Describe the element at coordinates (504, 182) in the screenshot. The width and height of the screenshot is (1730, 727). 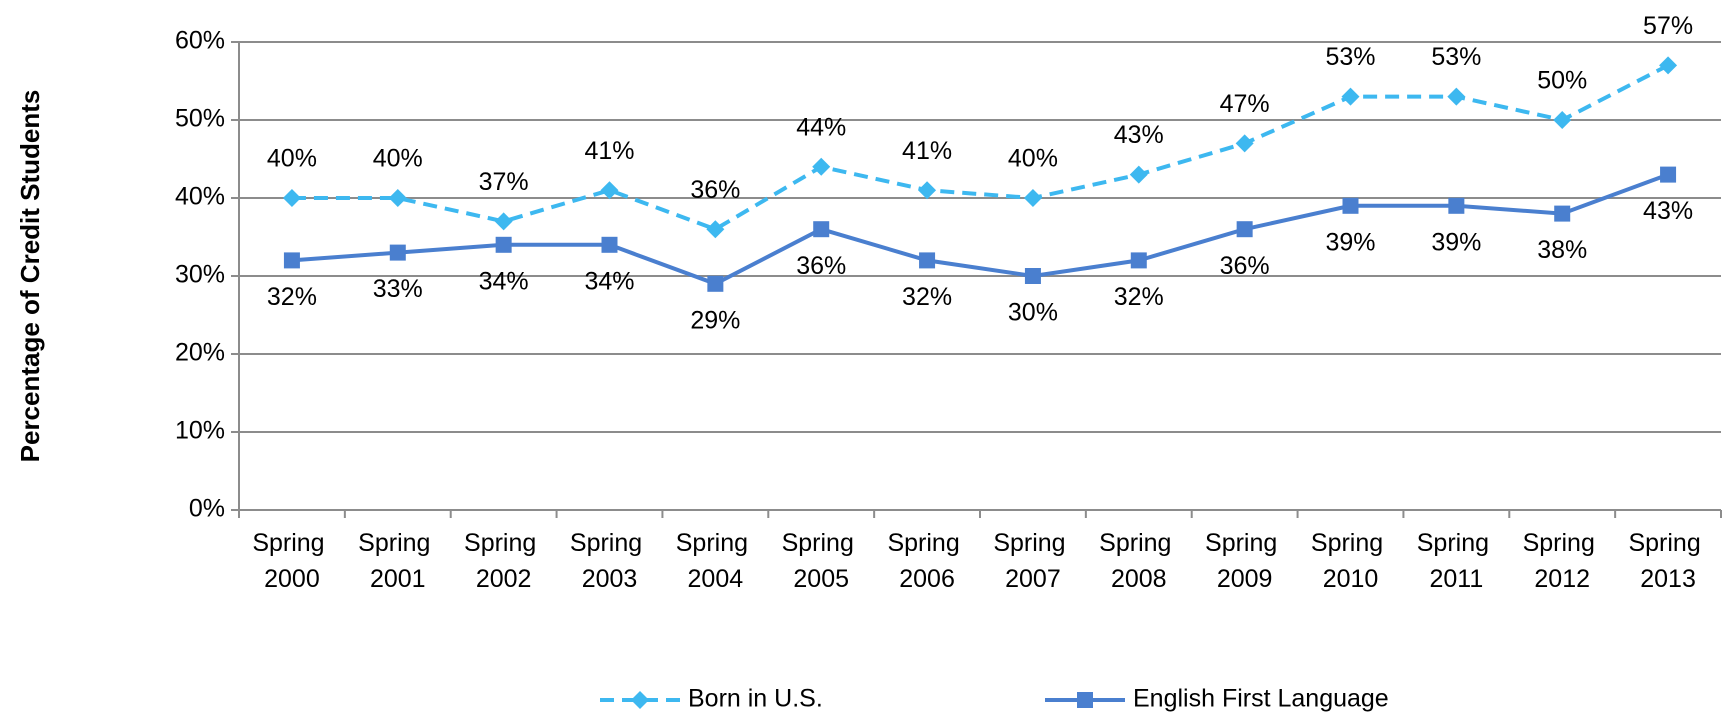
I see `data-label: 37%` at that location.